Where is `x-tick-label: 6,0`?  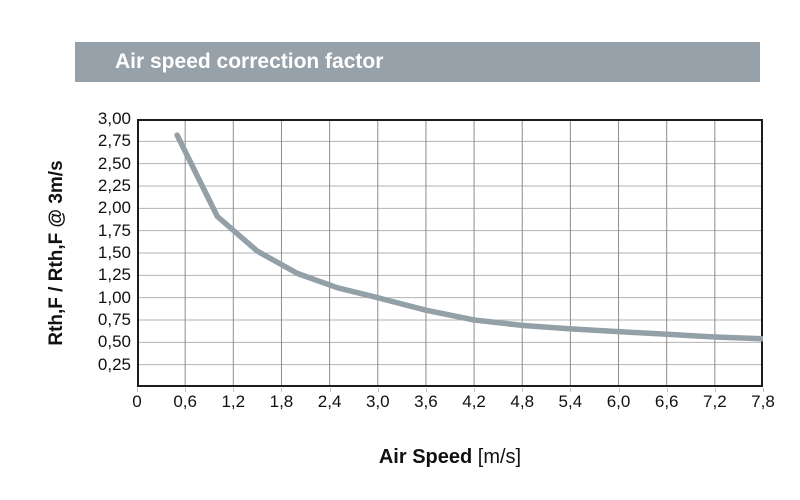
x-tick-label: 6,0 is located at coordinates (618, 401).